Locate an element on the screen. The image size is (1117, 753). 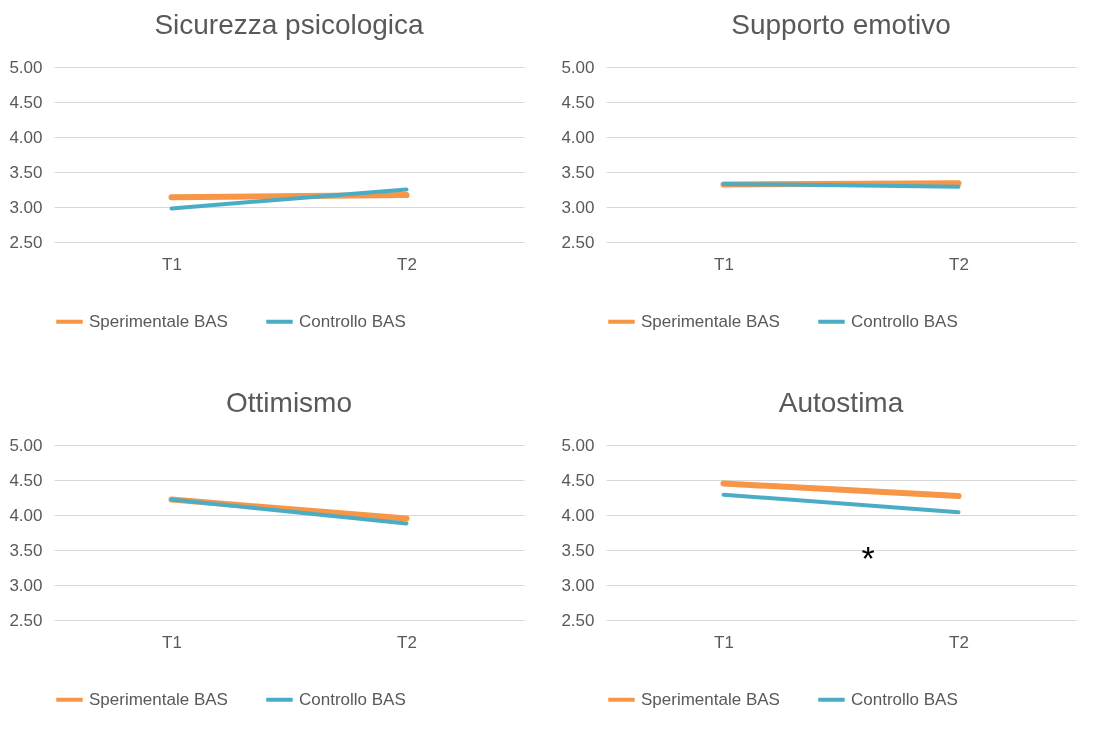
annotation: * is located at coordinates (868, 558).